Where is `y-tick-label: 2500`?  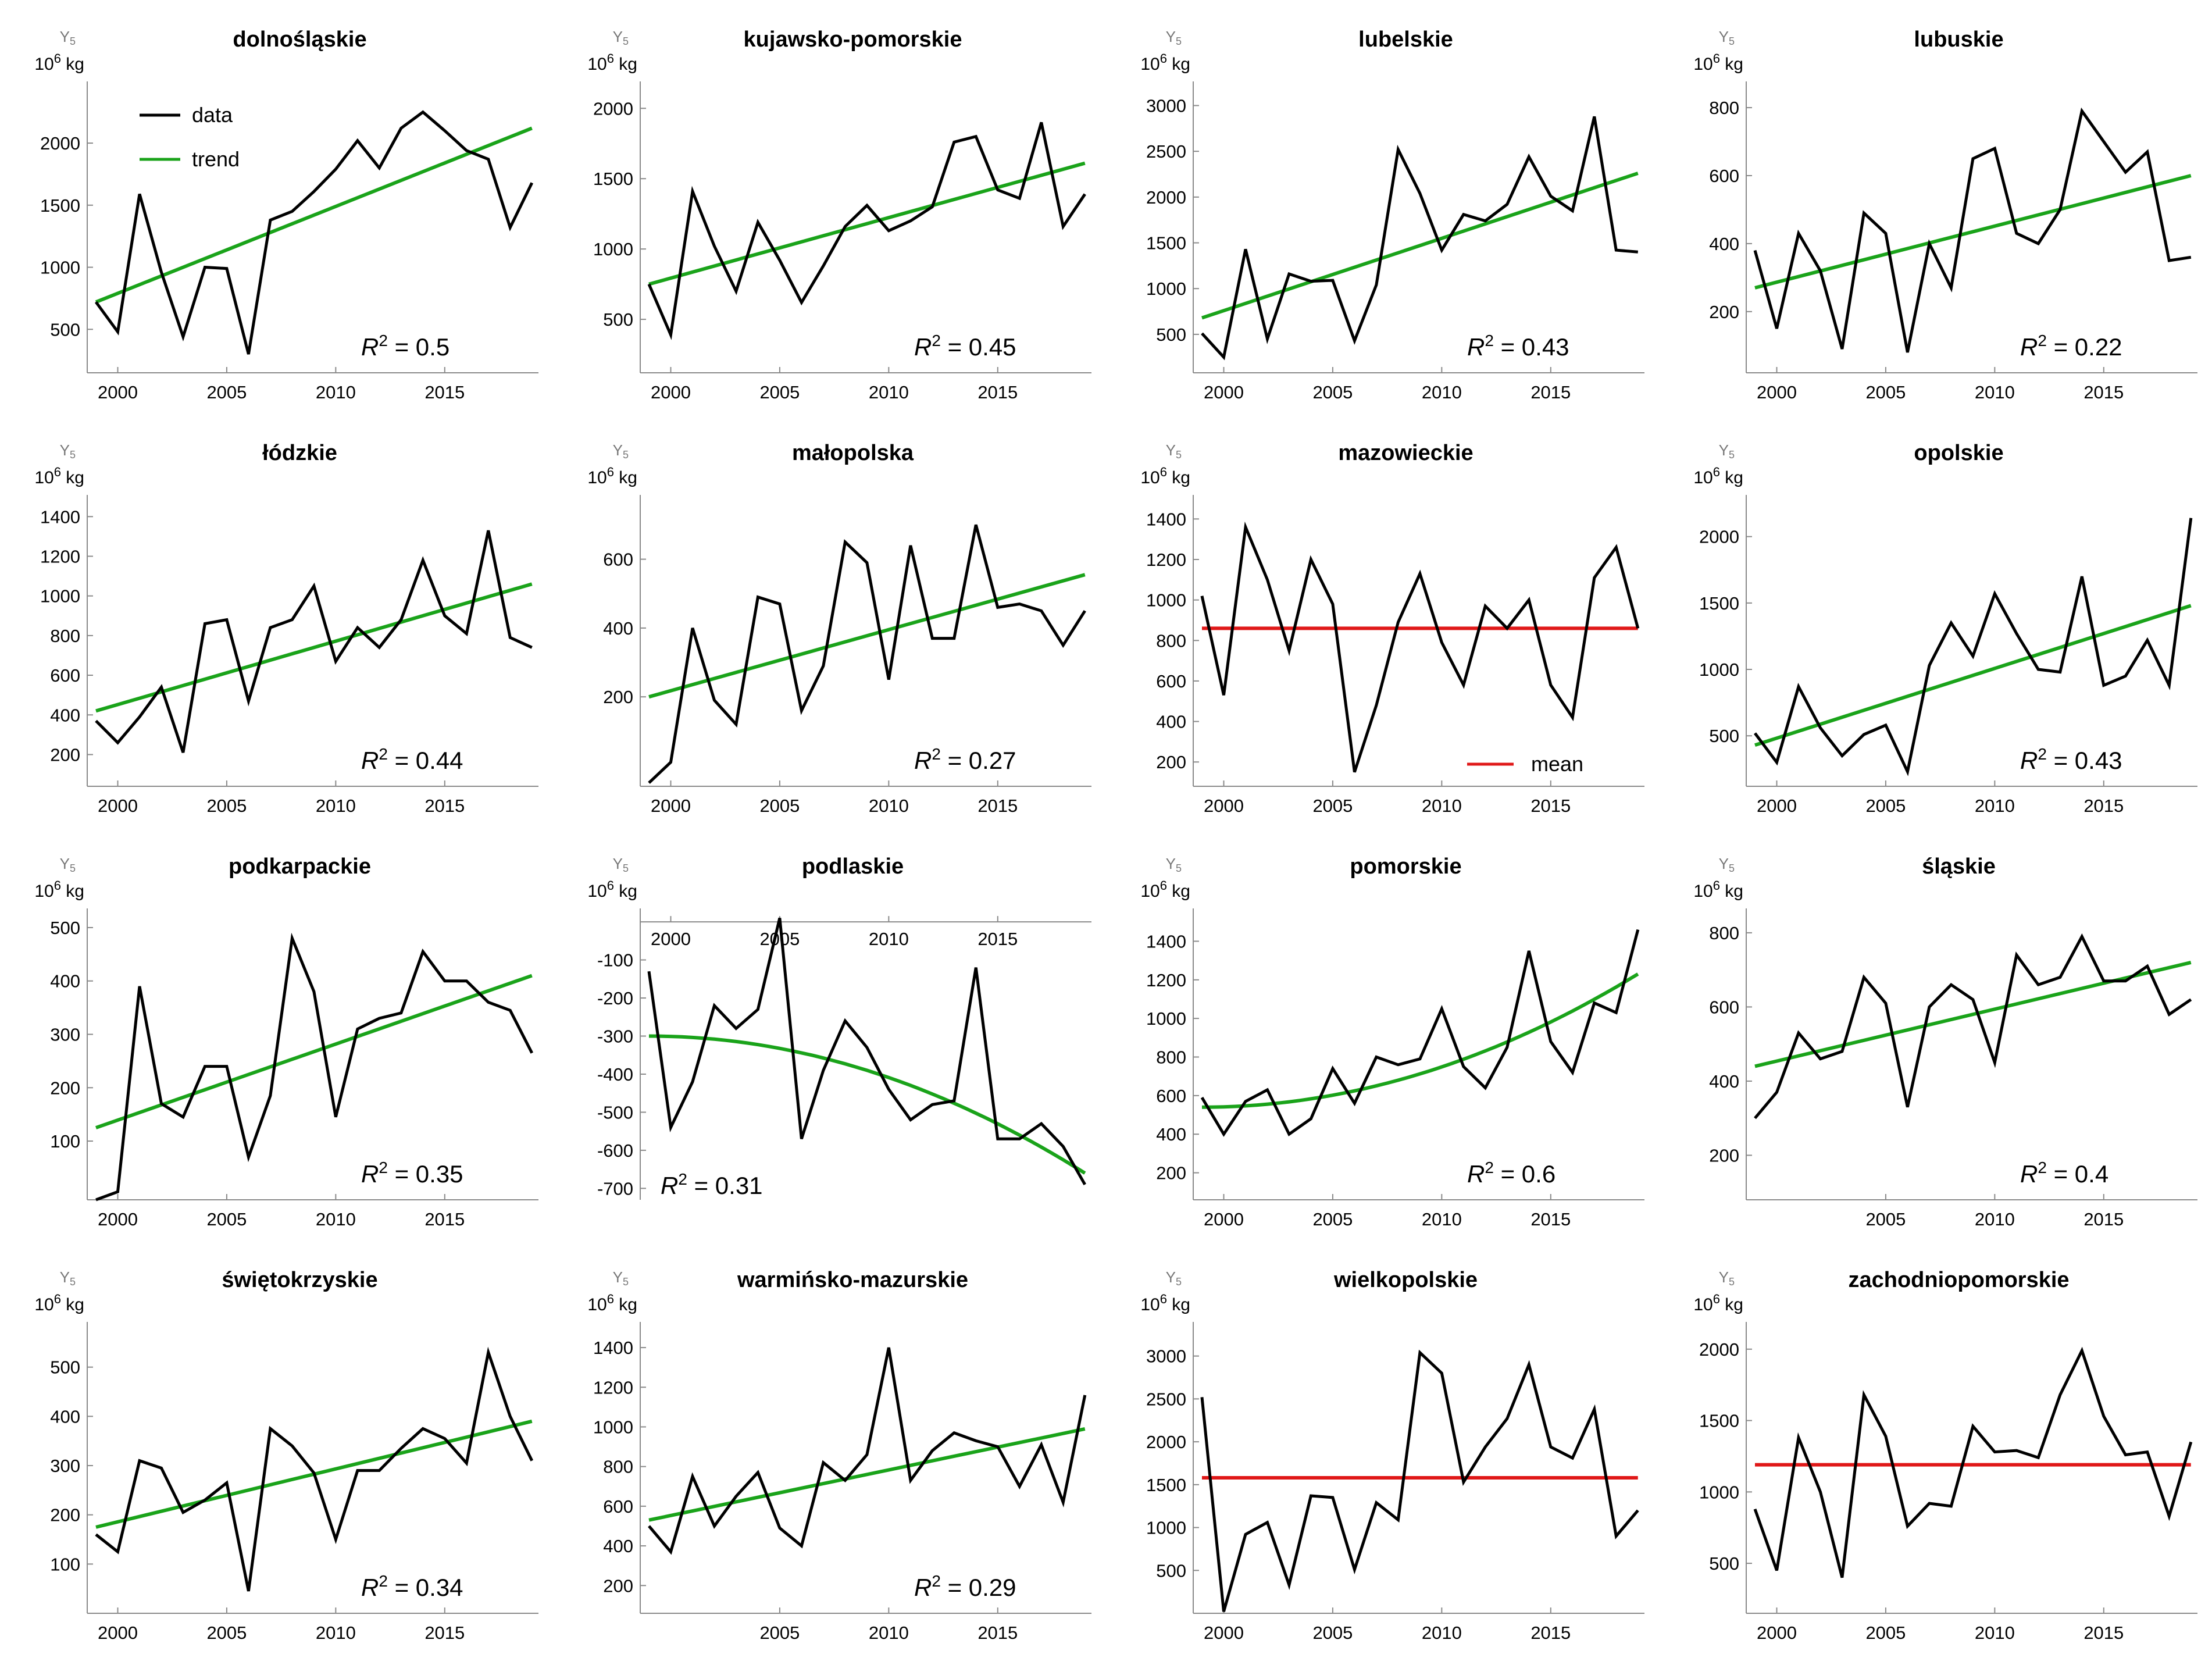
y-tick-label: 2500 is located at coordinates (1166, 1399).